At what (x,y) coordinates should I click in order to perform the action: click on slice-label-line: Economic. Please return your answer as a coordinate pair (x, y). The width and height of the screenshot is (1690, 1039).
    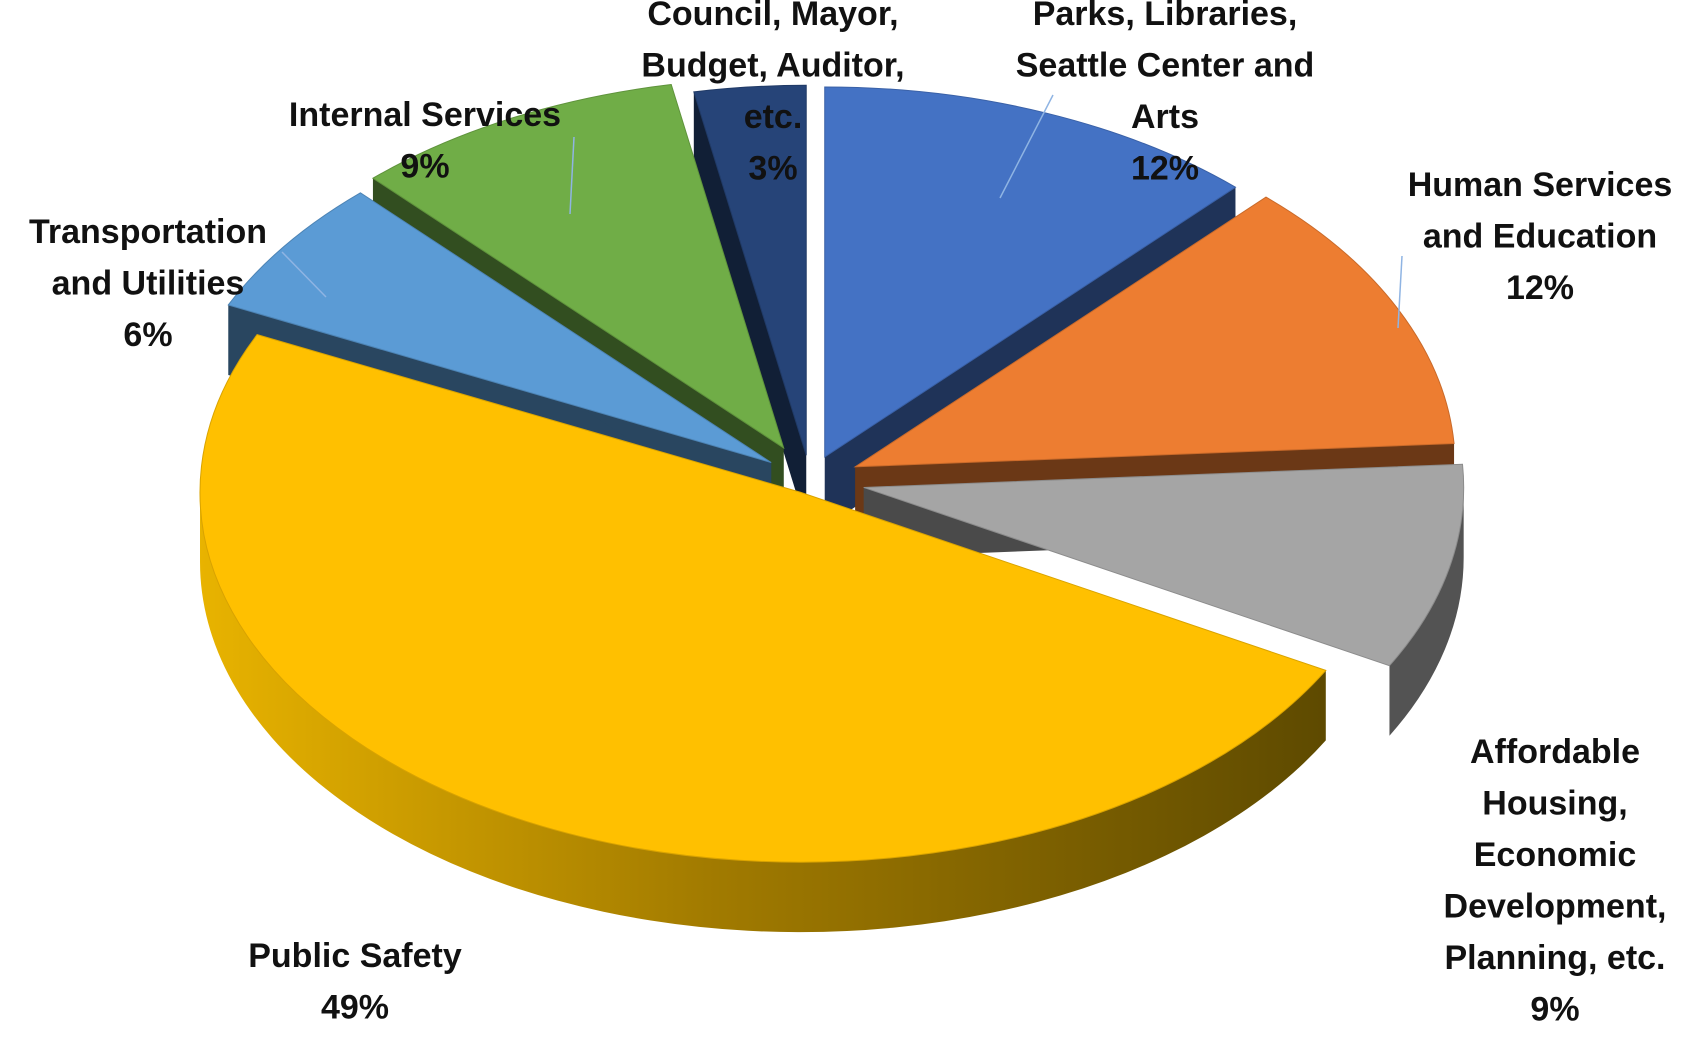
    Looking at the image, I should click on (1555, 855).